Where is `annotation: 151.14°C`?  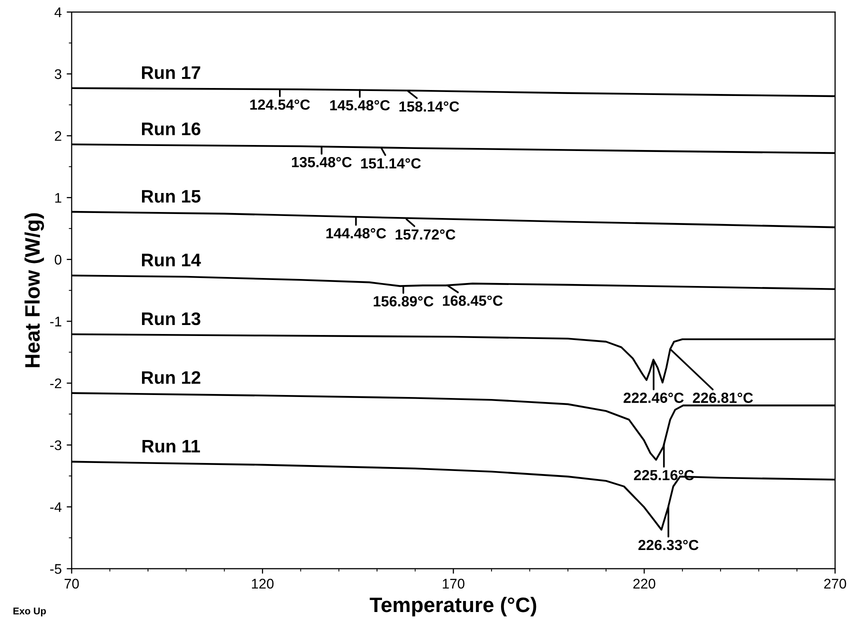
annotation: 151.14°C is located at coordinates (391, 163).